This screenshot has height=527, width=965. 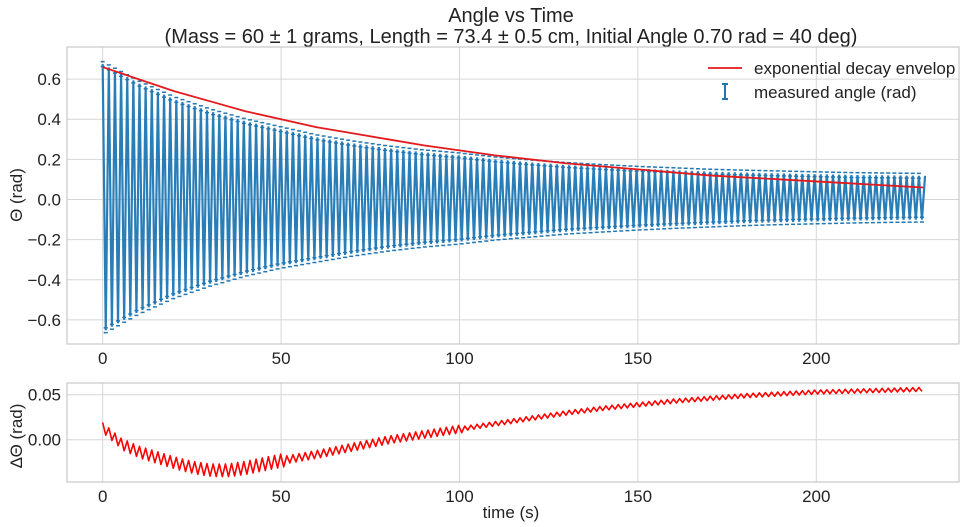 I want to click on top-ytick-label: 0.4, so click(x=49, y=119).